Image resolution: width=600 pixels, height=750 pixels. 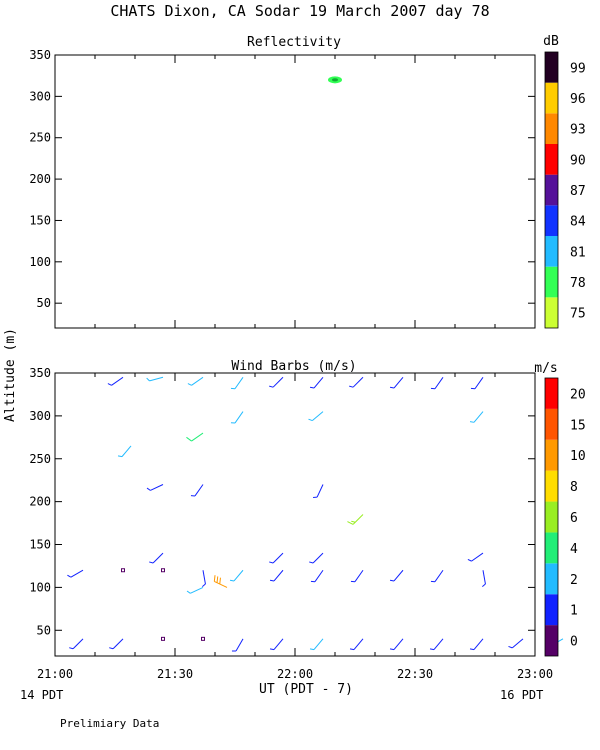 What do you see at coordinates (10, 375) in the screenshot?
I see `y-axis-label: Altitude (m)` at bounding box center [10, 375].